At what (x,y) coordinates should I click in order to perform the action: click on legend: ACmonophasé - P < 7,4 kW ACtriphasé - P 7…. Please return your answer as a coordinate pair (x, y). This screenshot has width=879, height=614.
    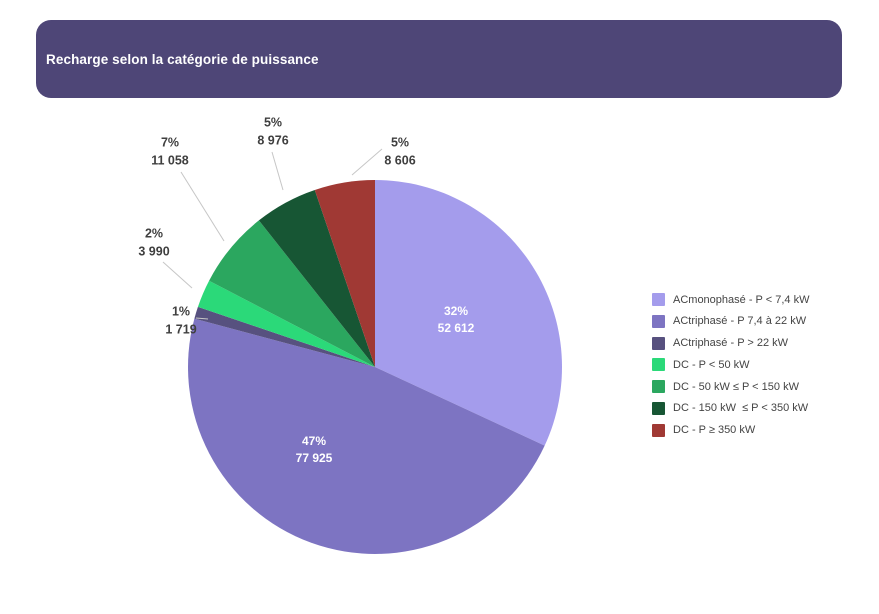
    Looking at the image, I should click on (730, 365).